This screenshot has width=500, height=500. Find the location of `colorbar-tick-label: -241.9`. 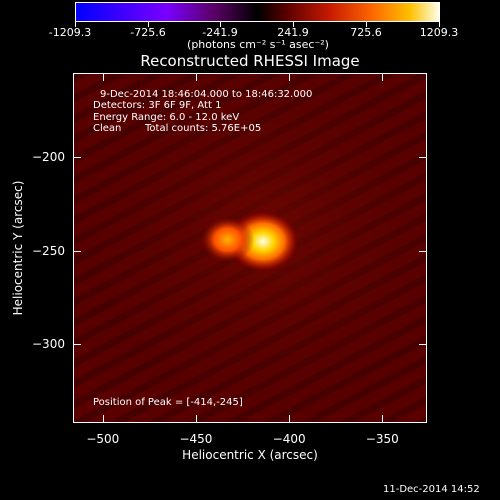

colorbar-tick-label: -241.9 is located at coordinates (220, 32).